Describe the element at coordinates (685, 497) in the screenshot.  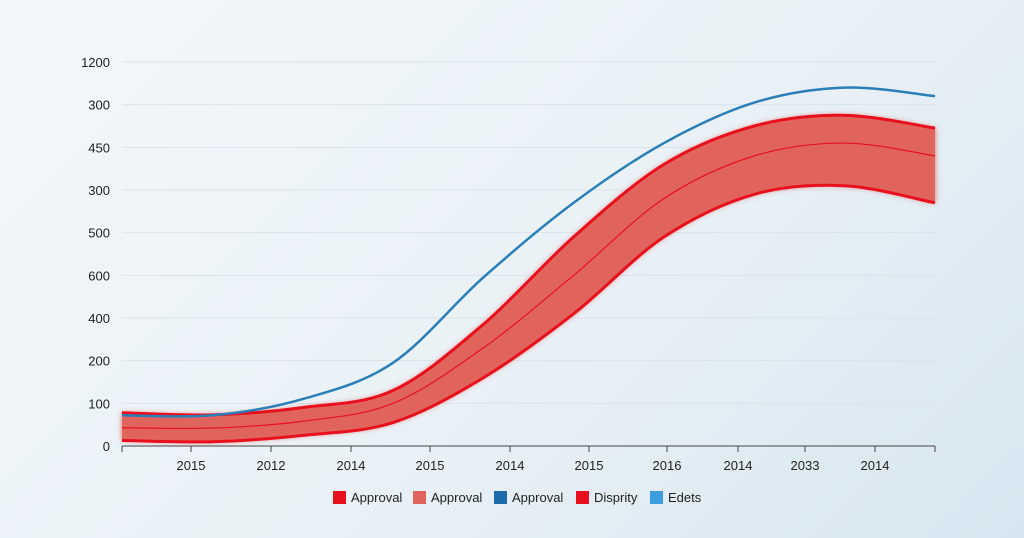
I see `legend-label: Edets` at that location.